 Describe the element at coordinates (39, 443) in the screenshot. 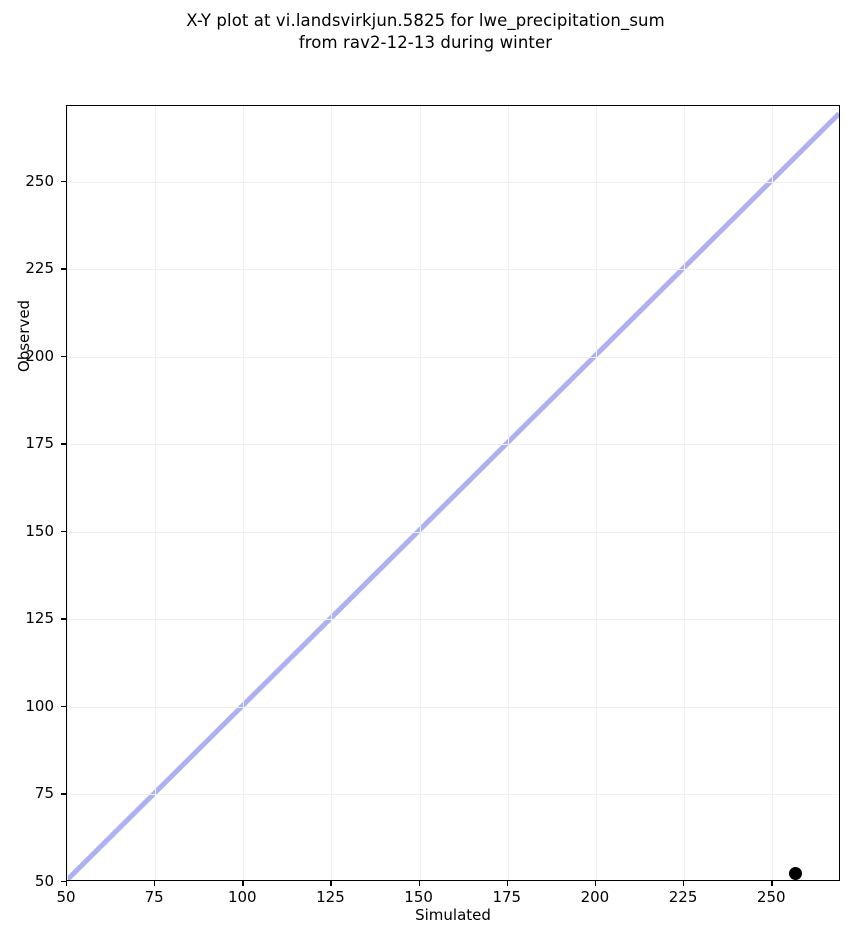

I see `y-tick-label: 175` at that location.